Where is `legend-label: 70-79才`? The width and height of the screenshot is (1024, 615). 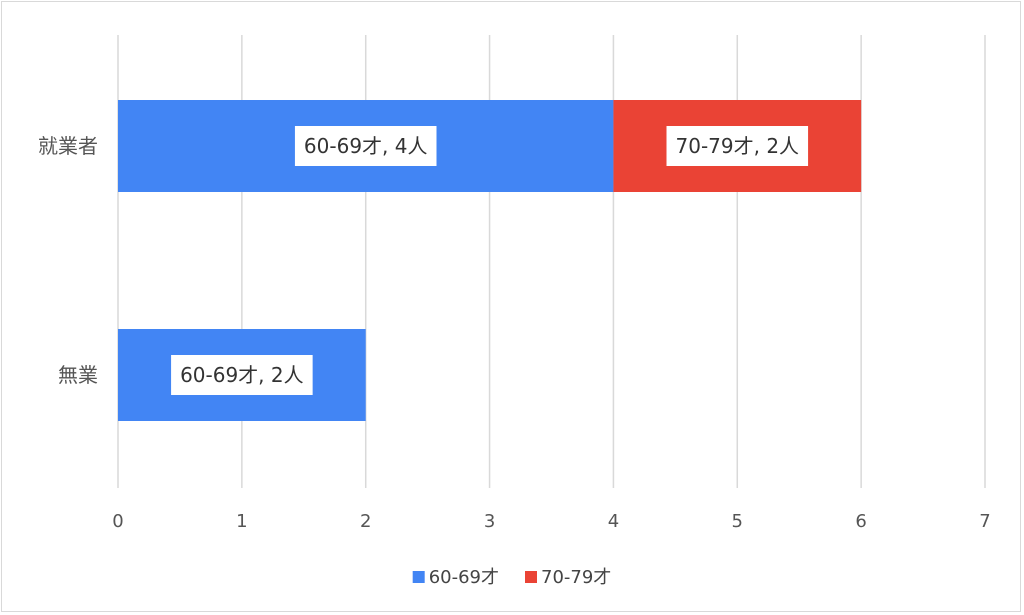 legend-label: 70-79才 is located at coordinates (576, 577).